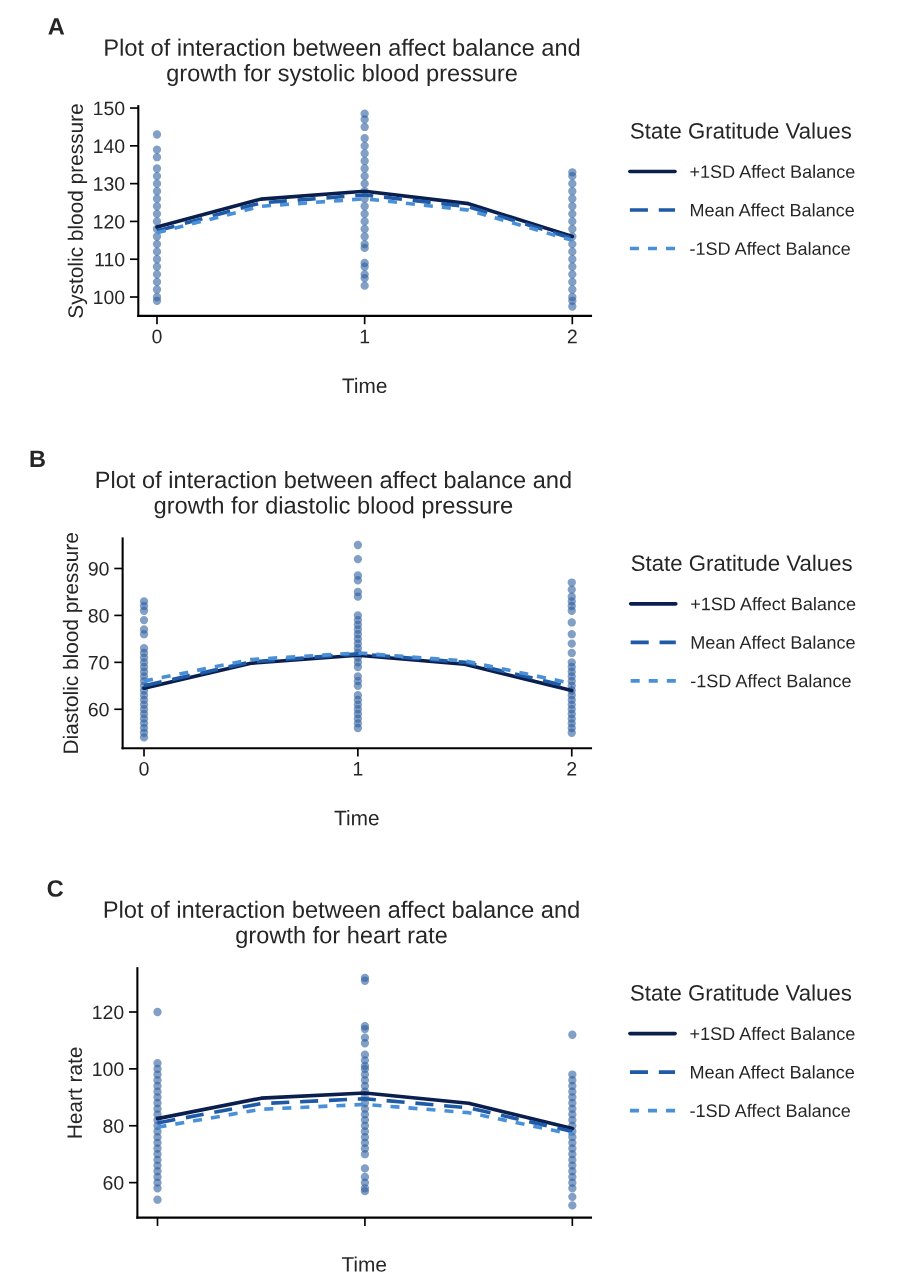  I want to click on y-axis-title: Heart rate, so click(75, 1092).